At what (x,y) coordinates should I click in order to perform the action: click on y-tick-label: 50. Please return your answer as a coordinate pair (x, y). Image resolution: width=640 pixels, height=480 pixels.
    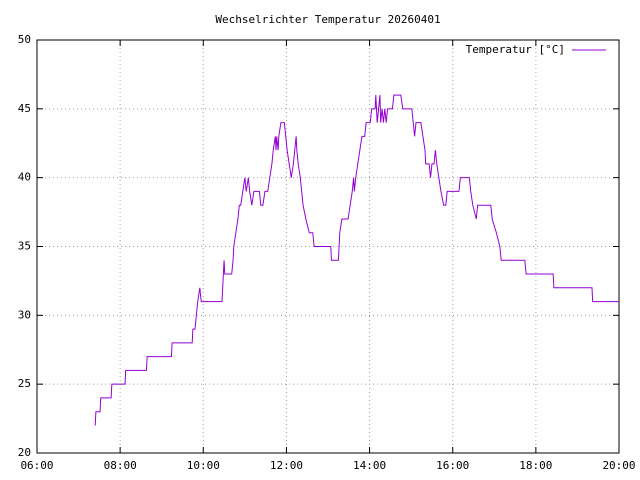
    Looking at the image, I should click on (24, 39).